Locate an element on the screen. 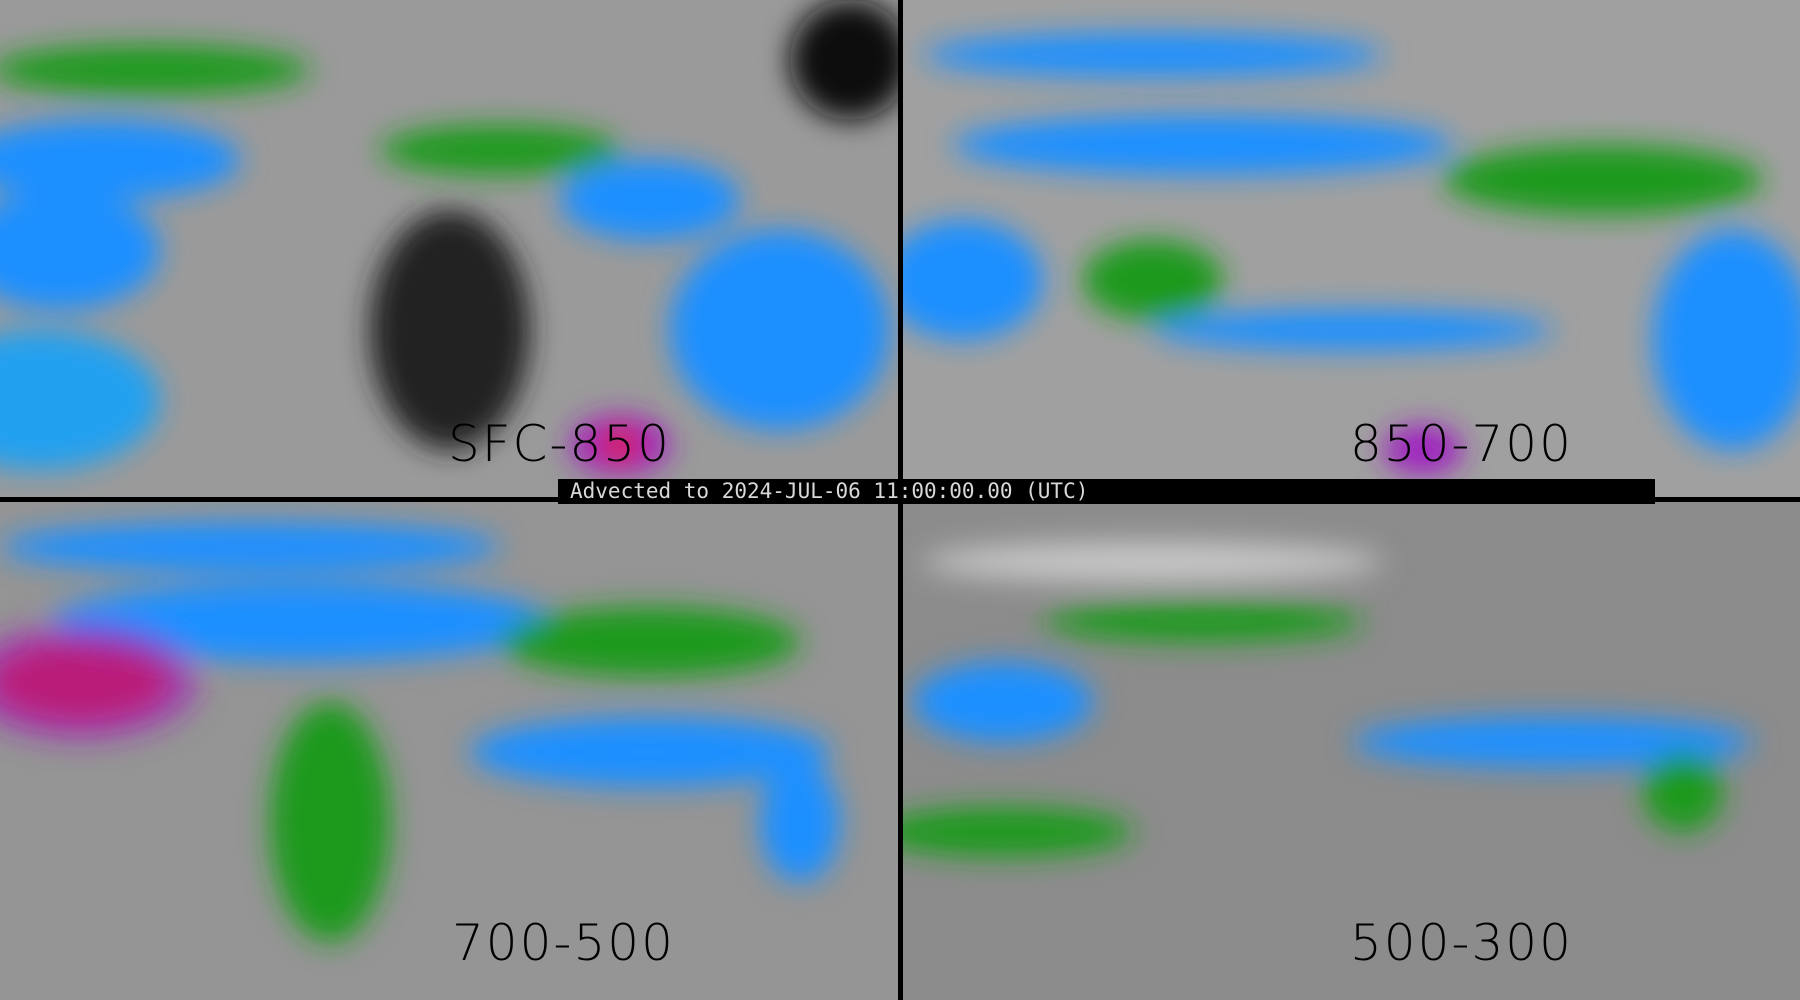 Image resolution: width=1800 pixels, height=1000 pixels. layer-label: 500-300 is located at coordinates (1461, 943).